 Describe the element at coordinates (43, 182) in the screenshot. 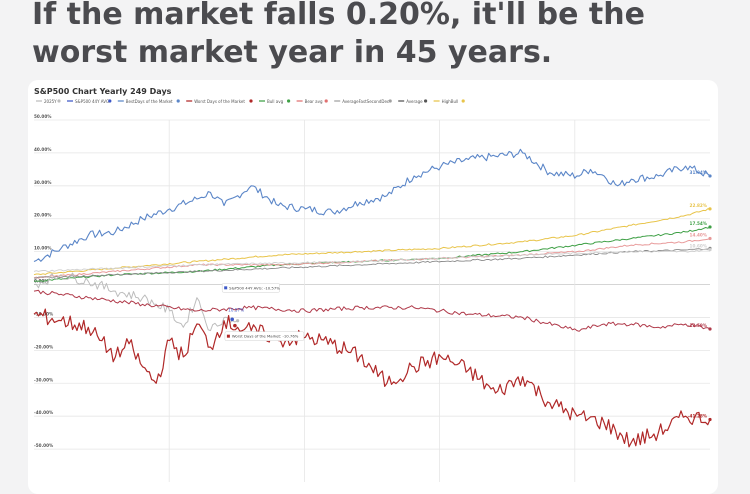

I see `y-tick-label: 30.00%` at that location.